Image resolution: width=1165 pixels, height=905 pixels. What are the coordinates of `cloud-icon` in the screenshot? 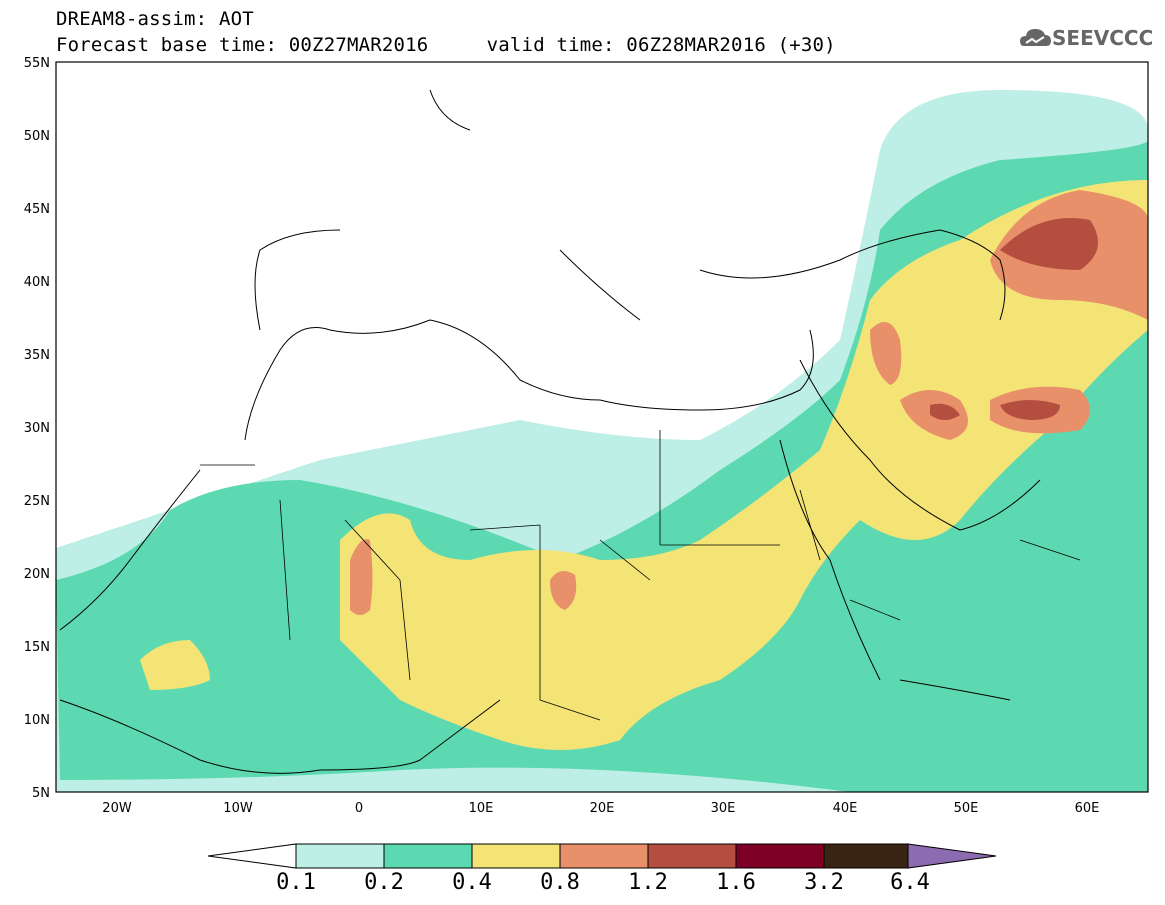 It's located at (1035, 37).